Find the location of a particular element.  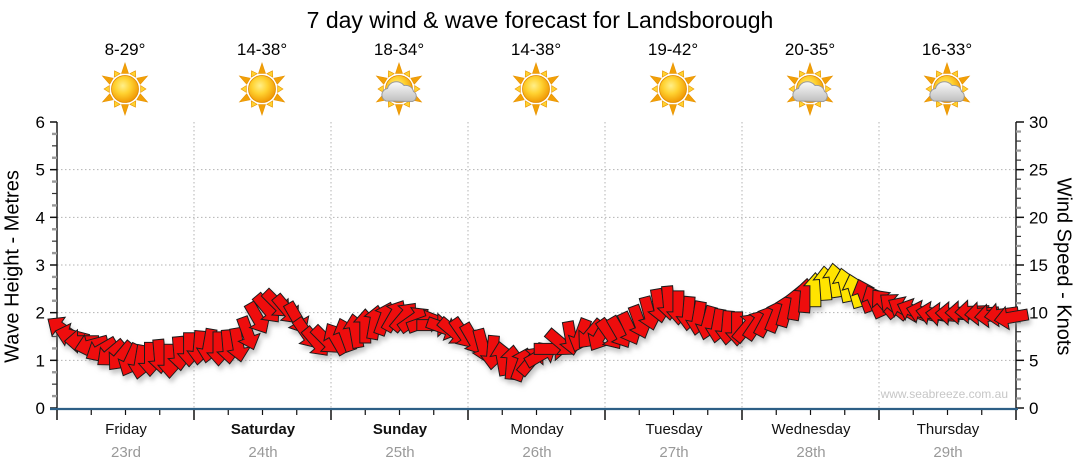

temp-range-label: 8-29° is located at coordinates (125, 49).